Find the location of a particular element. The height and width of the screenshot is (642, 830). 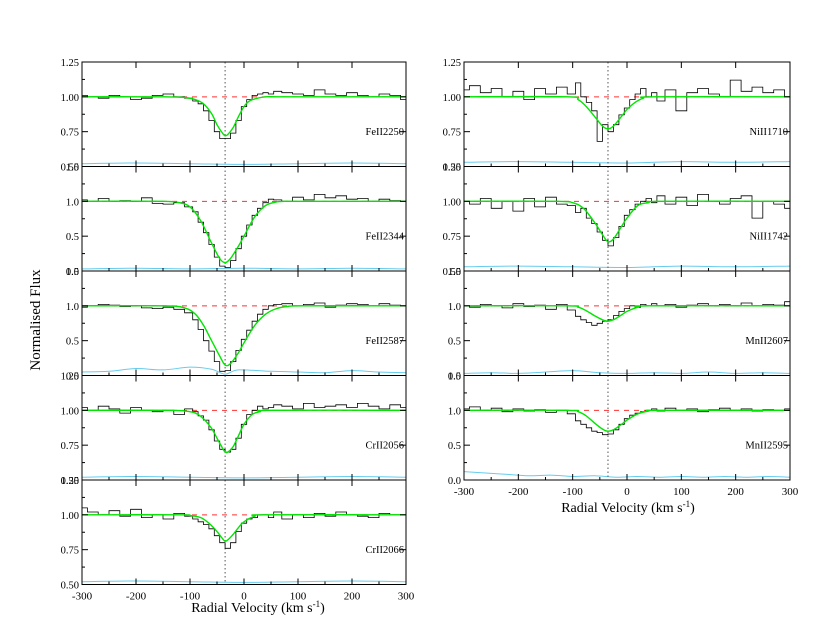

data-line-NiII1710 is located at coordinates (627, 110).